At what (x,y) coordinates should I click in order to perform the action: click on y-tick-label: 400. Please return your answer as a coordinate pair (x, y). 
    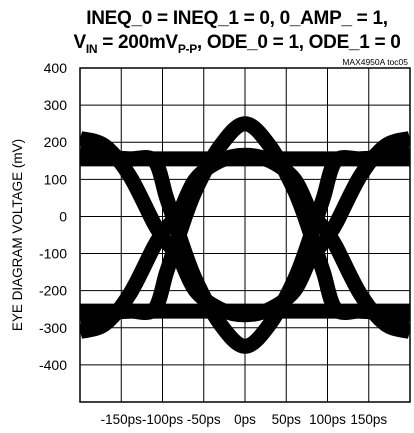
    Looking at the image, I should click on (56, 68).